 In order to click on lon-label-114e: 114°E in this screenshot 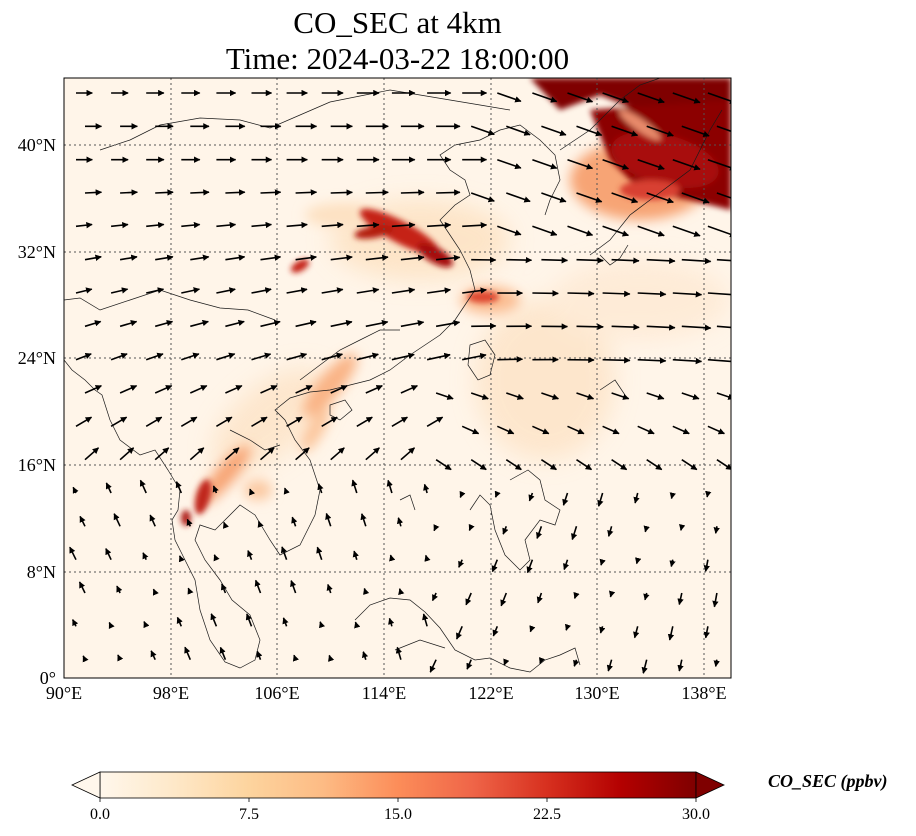, I will do `click(384, 693)`.